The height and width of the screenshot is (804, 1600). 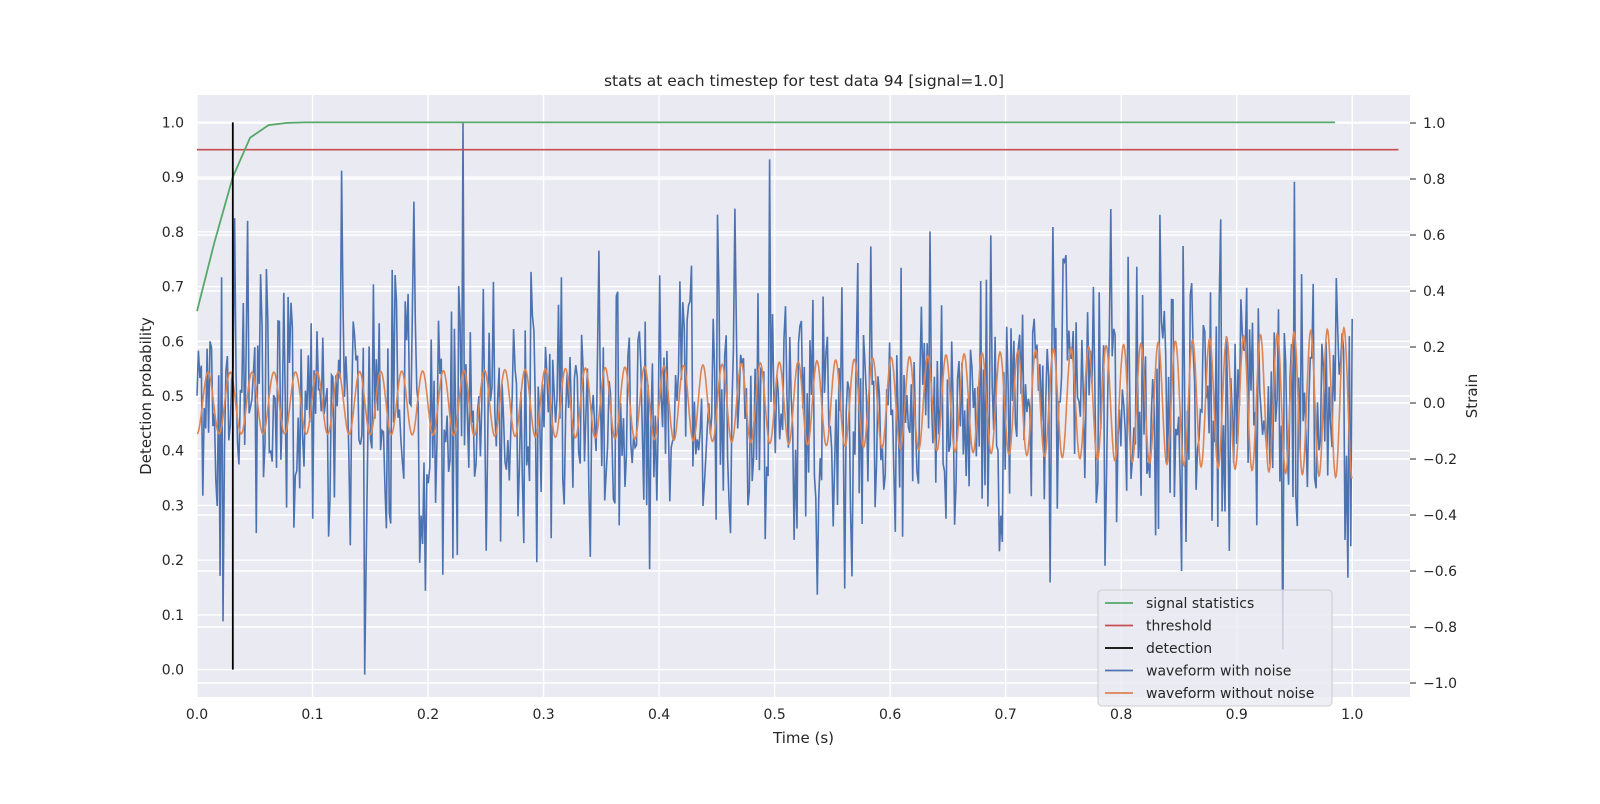 I want to click on right-y-axis-label: Strain, so click(x=1472, y=396).